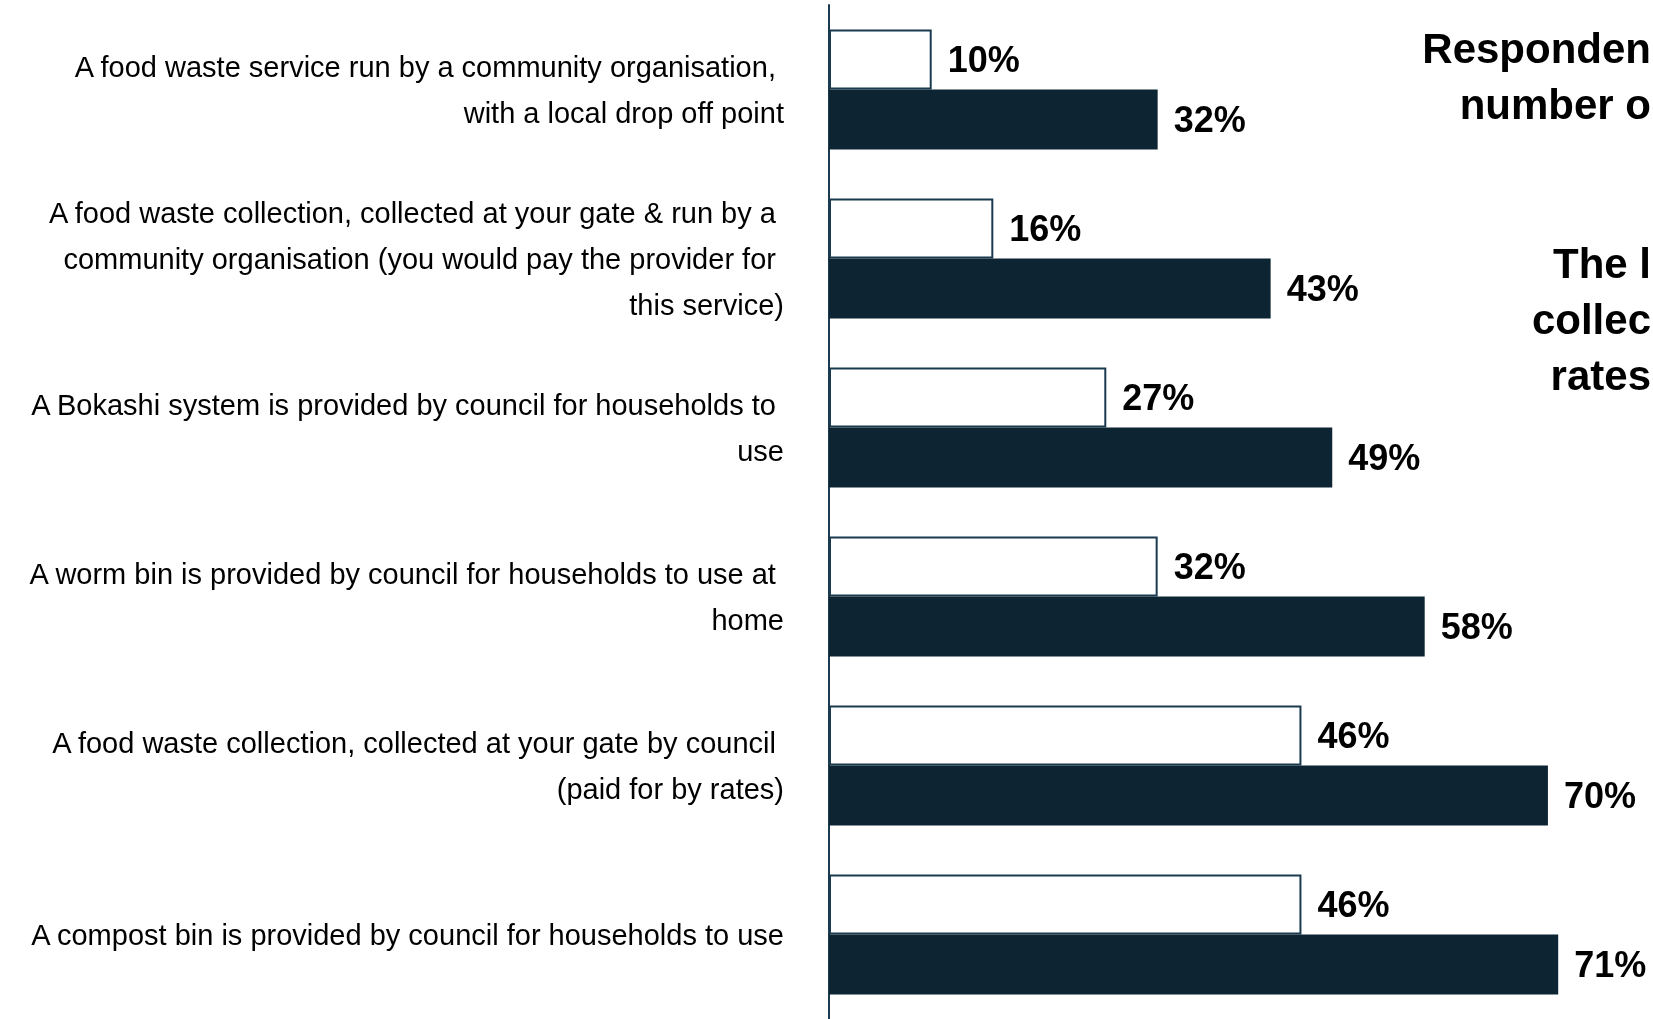 The height and width of the screenshot is (1019, 1653). What do you see at coordinates (407, 934) in the screenshot?
I see `y-tick-label: A compost bin is provided by council for households to use` at bounding box center [407, 934].